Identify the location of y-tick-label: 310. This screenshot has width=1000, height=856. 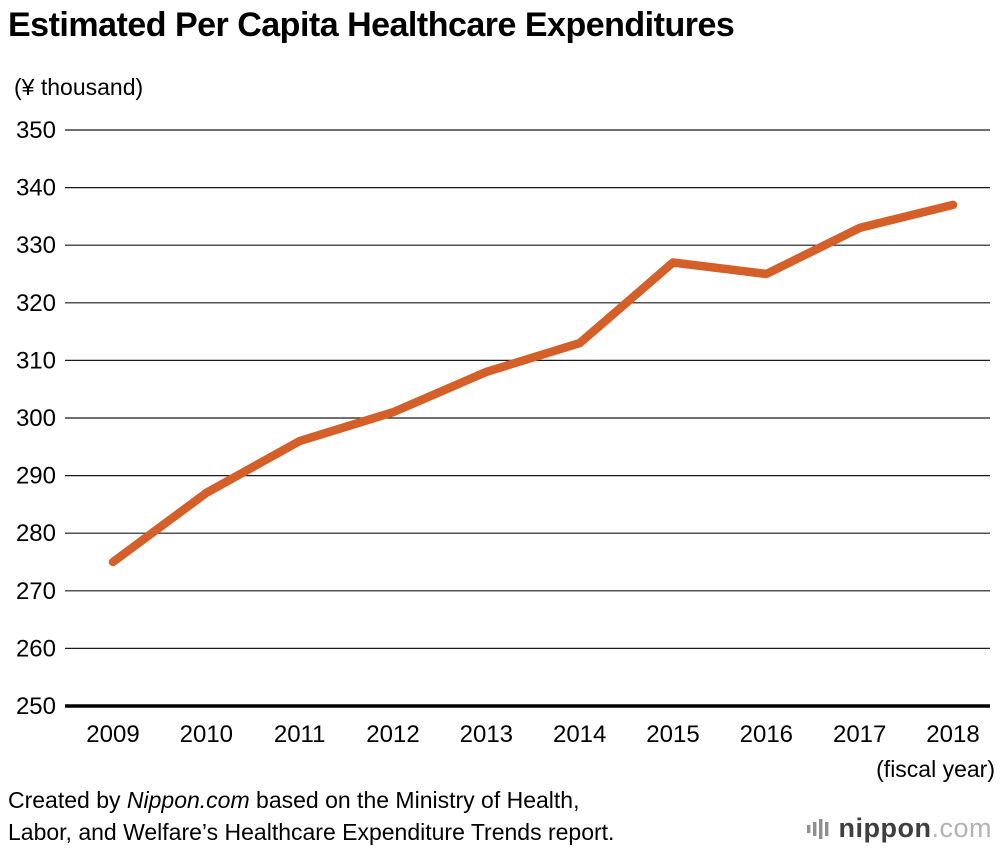
(36, 360).